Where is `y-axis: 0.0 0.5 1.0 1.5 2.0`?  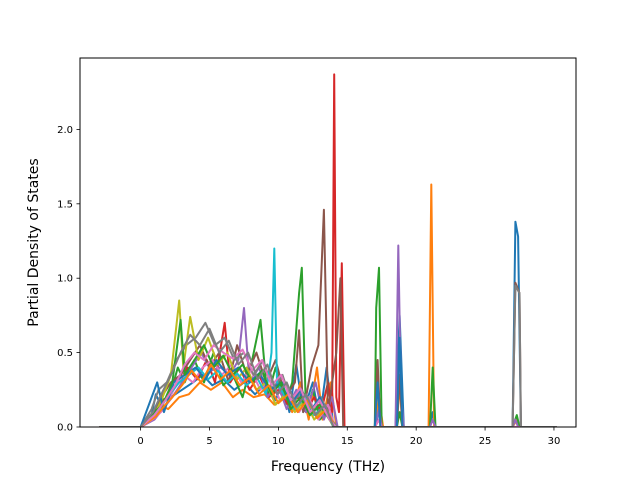
y-axis: 0.0 0.5 1.0 1.5 2.0 is located at coordinates (68, 279).